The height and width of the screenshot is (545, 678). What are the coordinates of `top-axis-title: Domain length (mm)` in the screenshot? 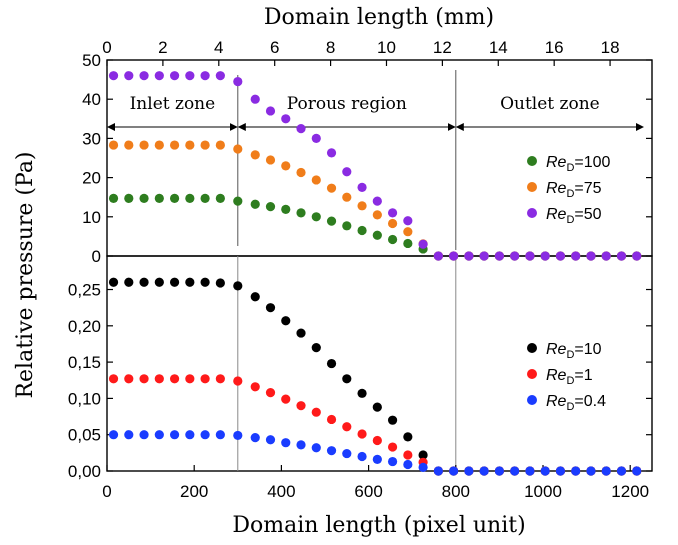 It's located at (379, 17).